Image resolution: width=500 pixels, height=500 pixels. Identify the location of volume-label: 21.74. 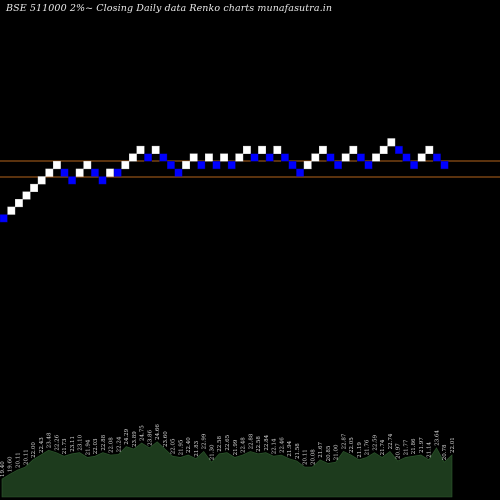
(383, 447).